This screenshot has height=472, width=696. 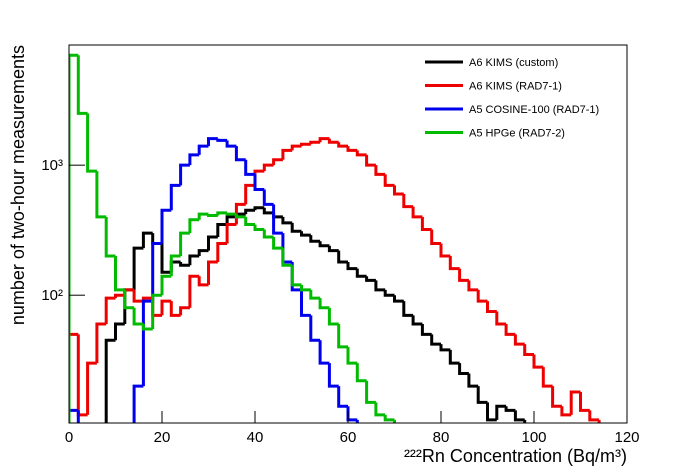 I want to click on legend-label: A6 KIMS (RAD7-1), so click(x=515, y=87).